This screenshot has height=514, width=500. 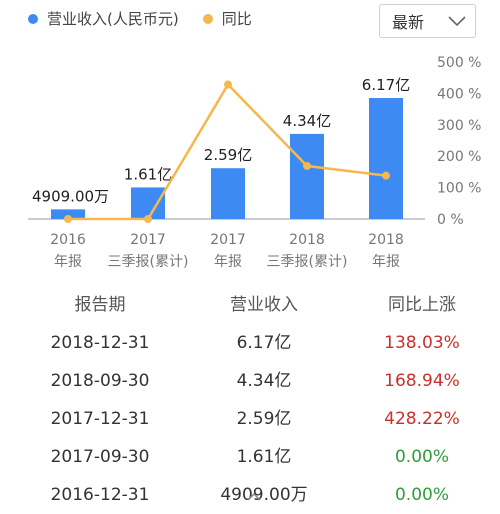 I want to click on legend-item-revenue: 营业收入(人民币元), so click(x=103, y=18).